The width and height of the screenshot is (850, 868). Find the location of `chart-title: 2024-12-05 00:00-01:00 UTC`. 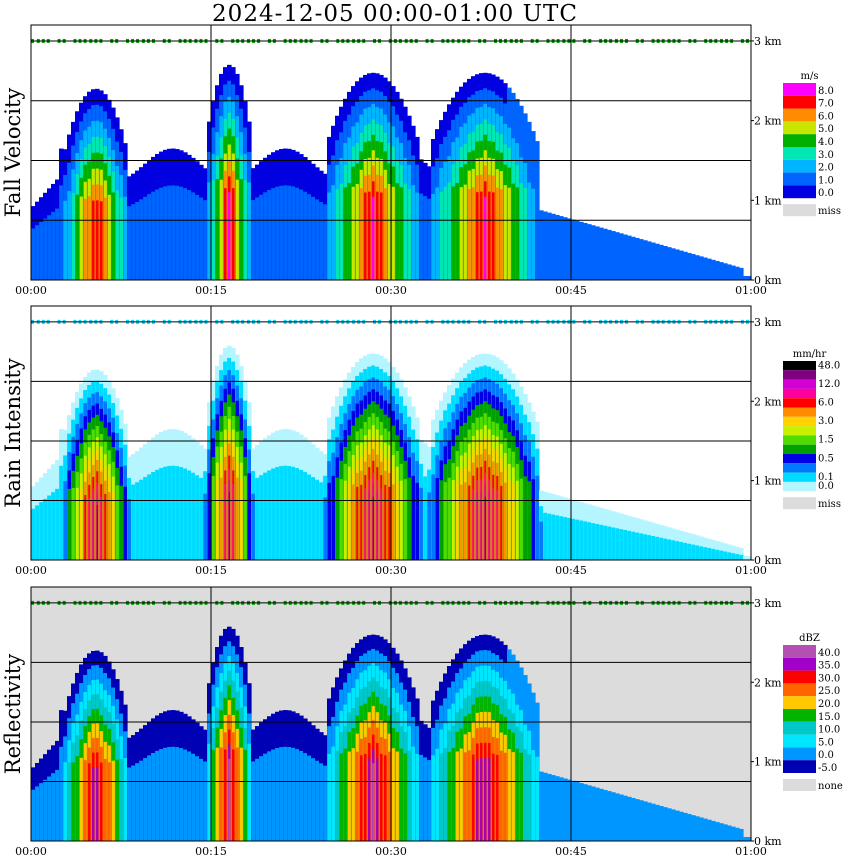

chart-title: 2024-12-05 00:00-01:00 UTC is located at coordinates (395, 14).